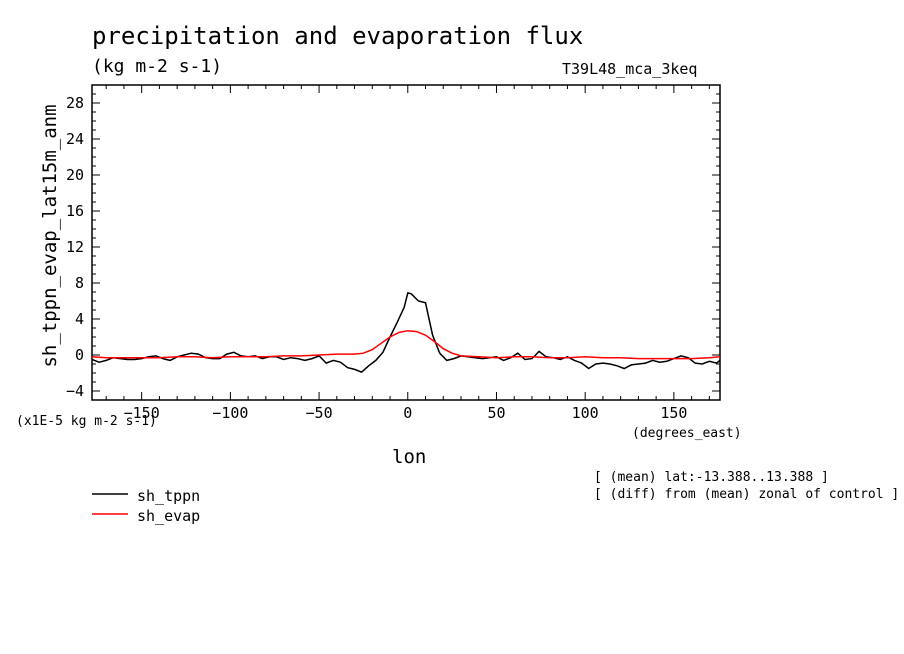 This screenshot has width=904, height=654. I want to click on x-tick-label: −100, so click(230, 413).